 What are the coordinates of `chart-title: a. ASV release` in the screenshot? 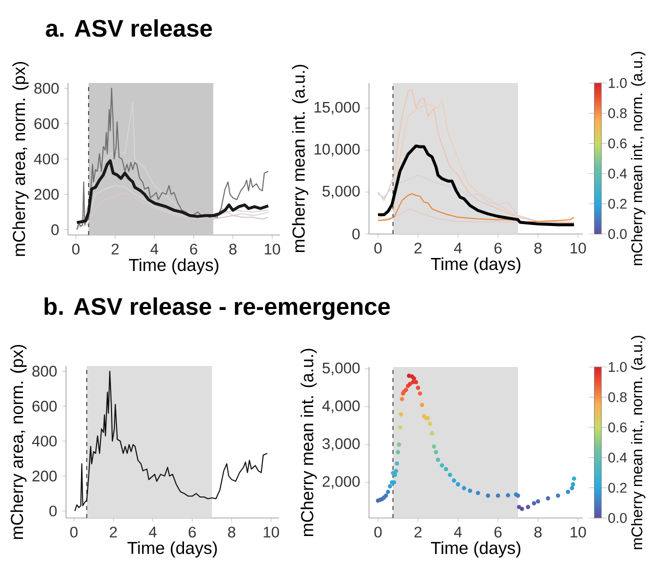 It's located at (129, 28).